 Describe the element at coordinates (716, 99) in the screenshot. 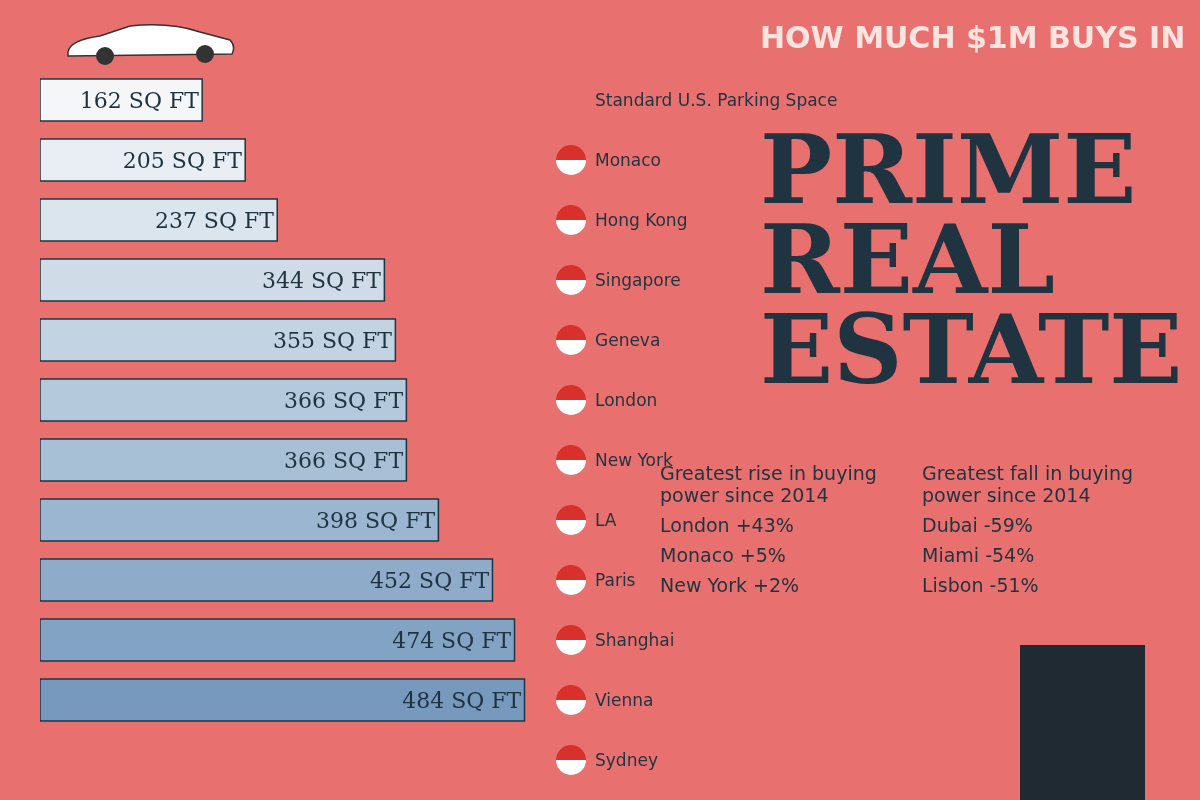

I see `y-tick-label: Standard U.S. Parking Space` at that location.